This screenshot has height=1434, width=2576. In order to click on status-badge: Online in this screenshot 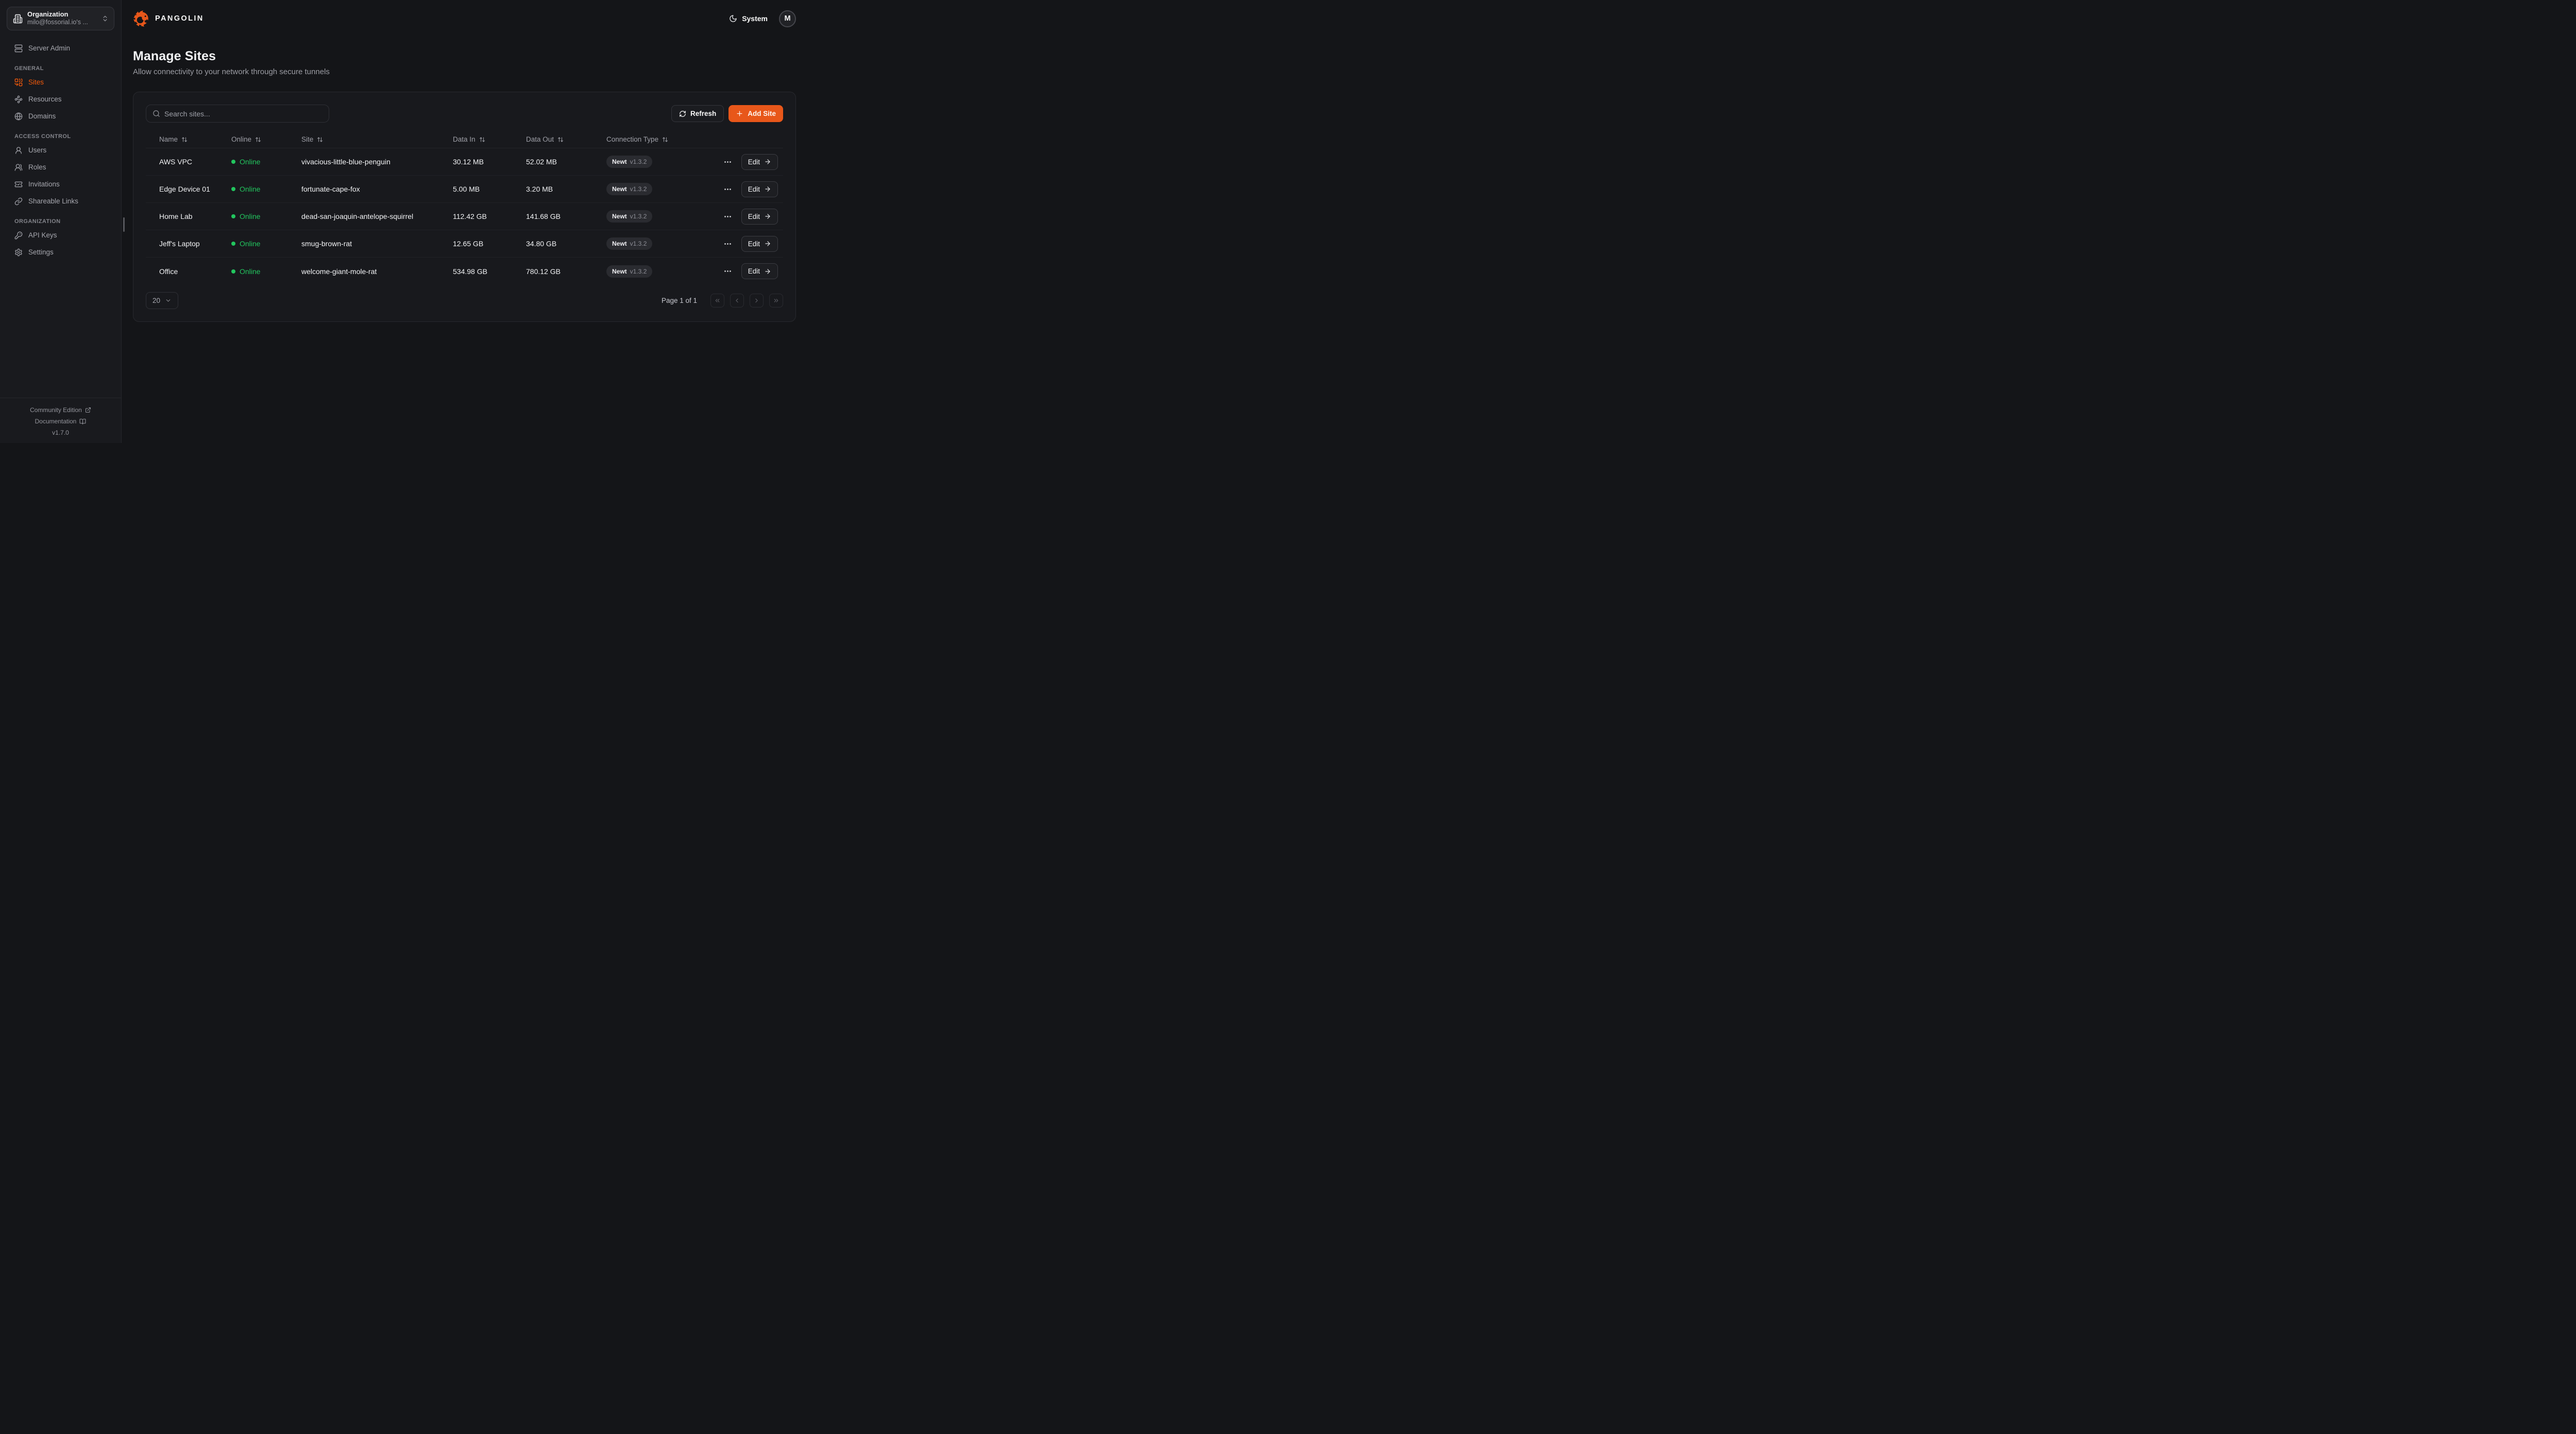, I will do `click(259, 271)`.